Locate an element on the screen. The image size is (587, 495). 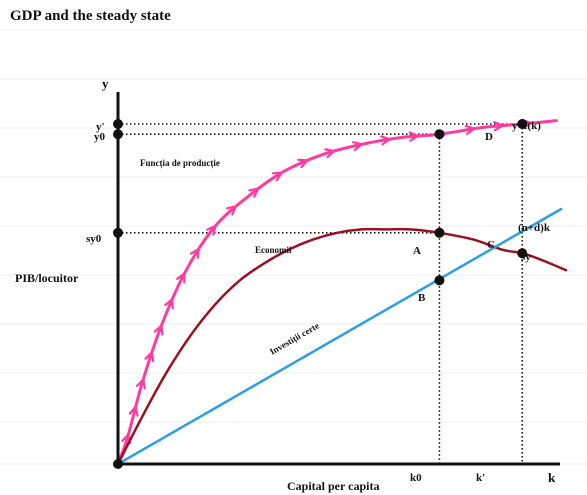
curve-label-production: y=f(k) is located at coordinates (526, 126).